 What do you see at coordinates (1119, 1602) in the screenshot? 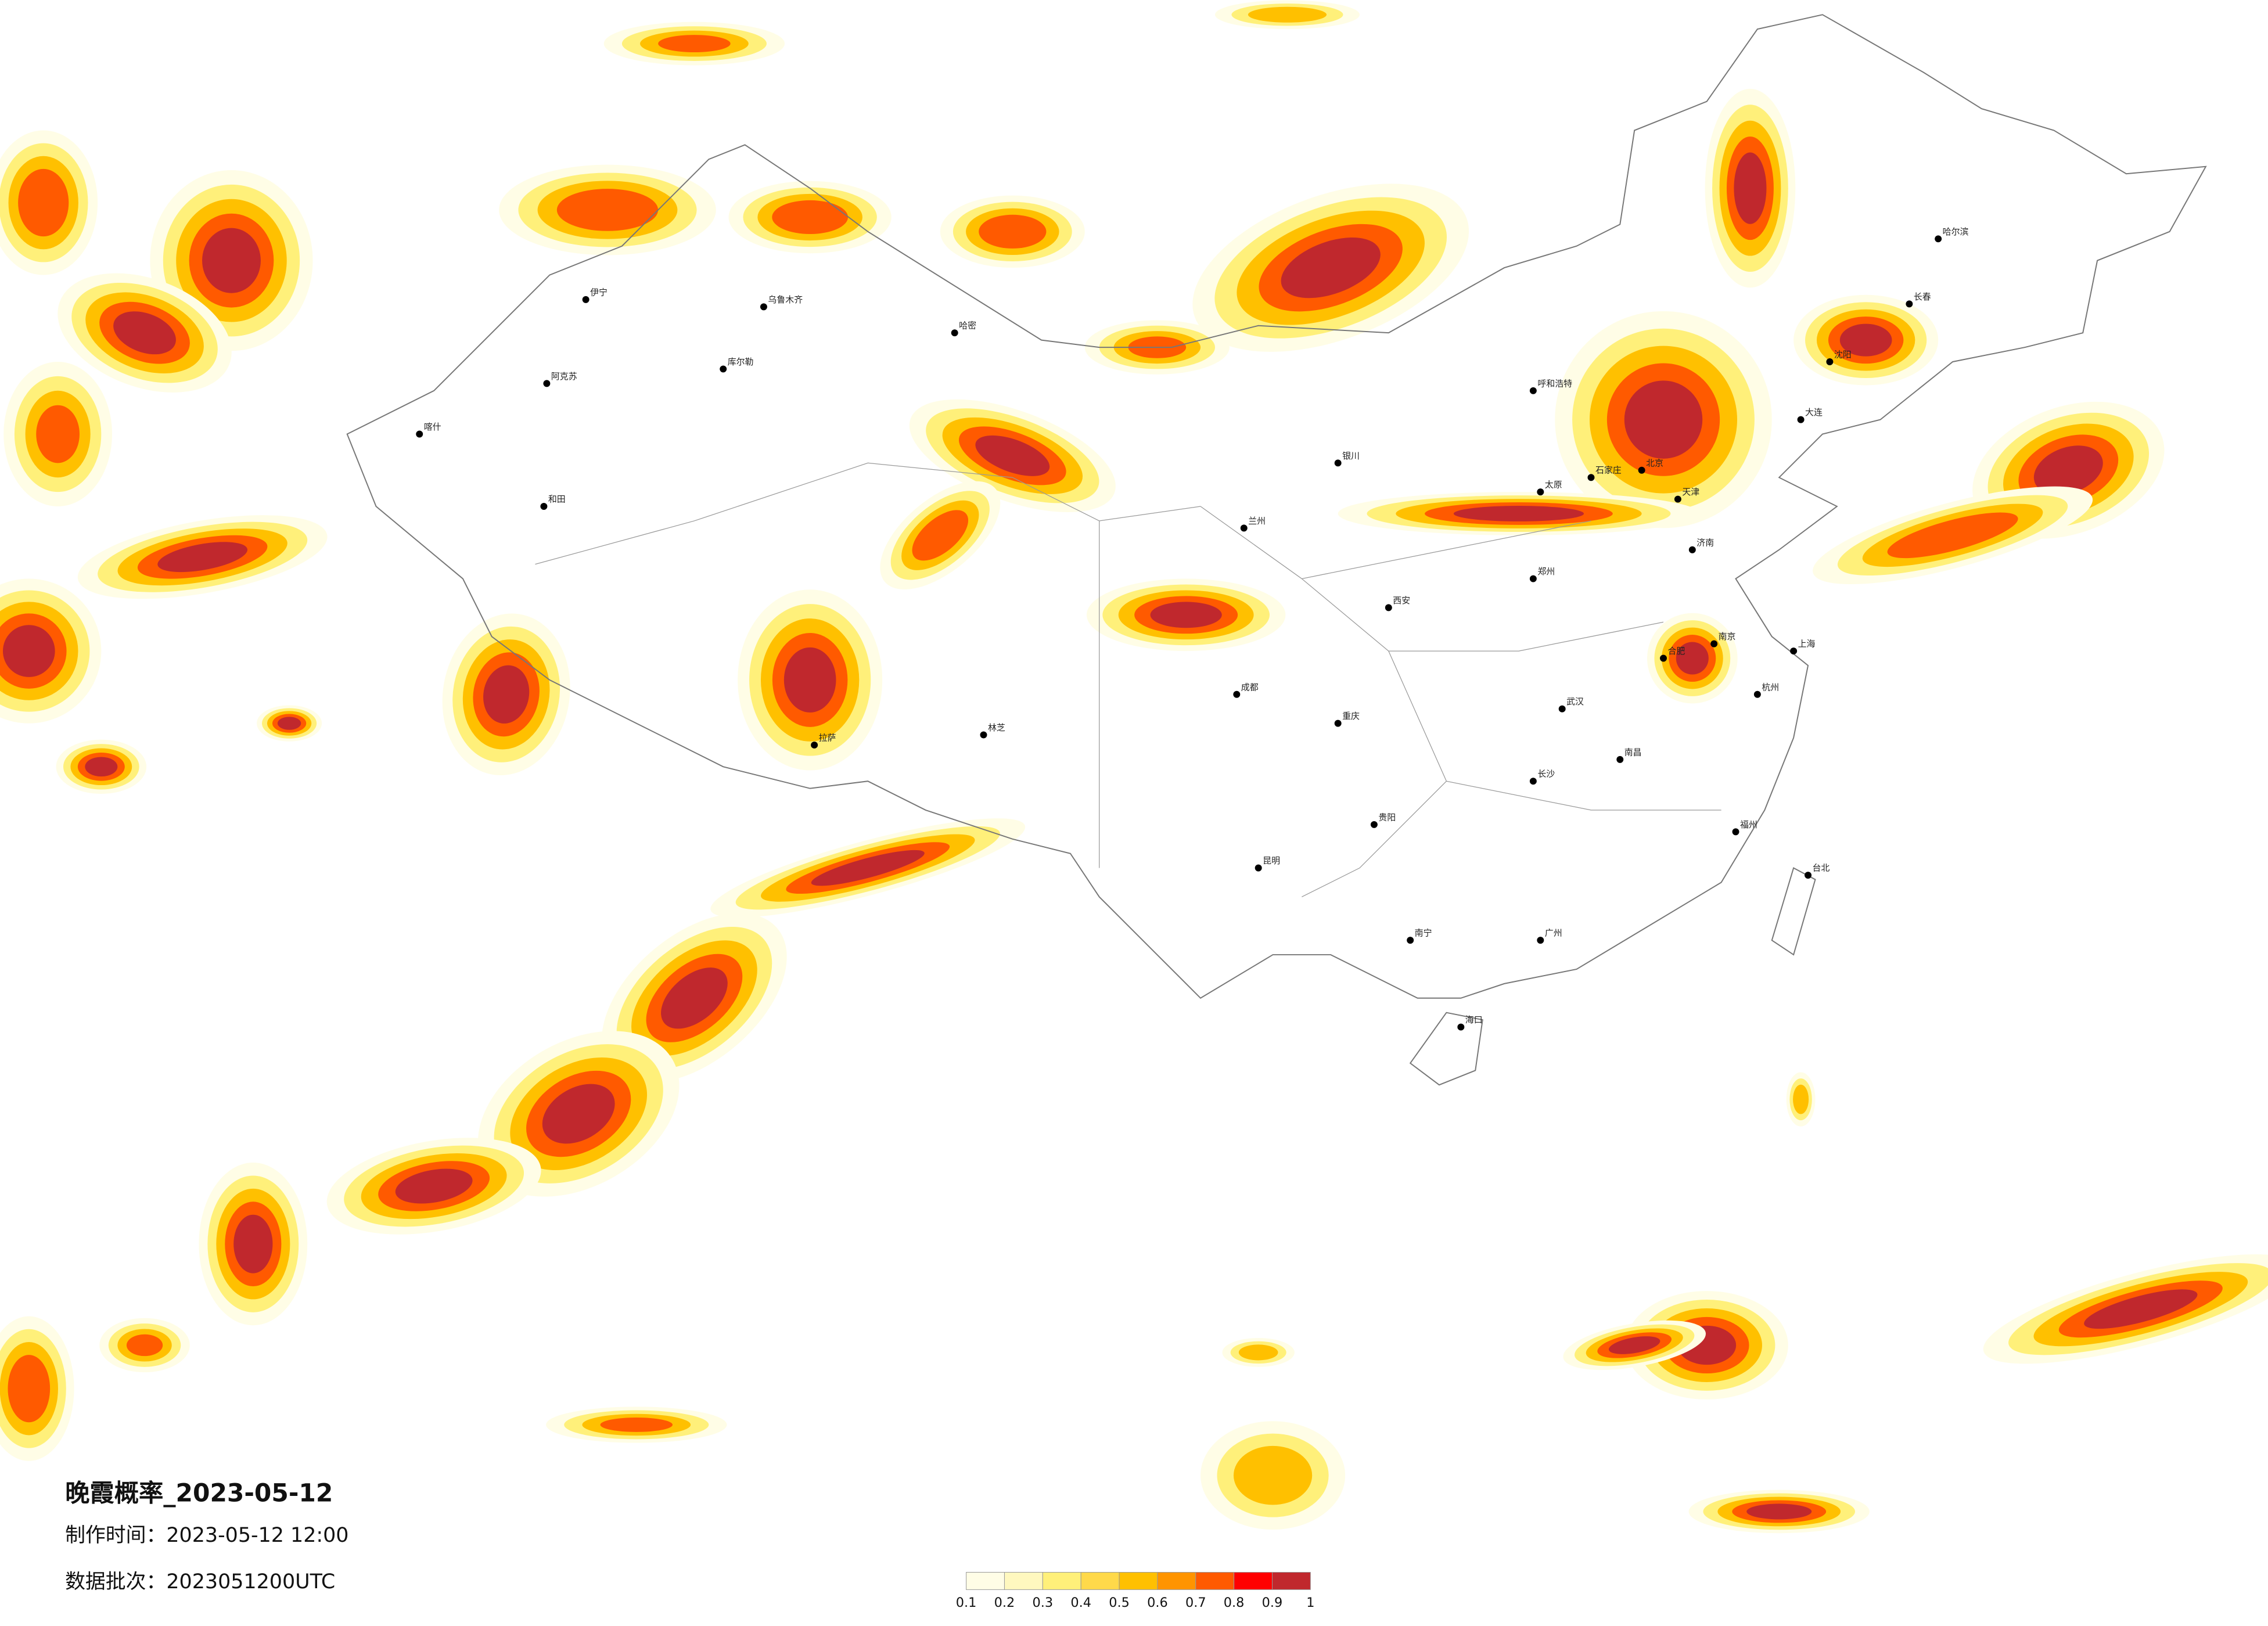
I see `legend-tick-label: 0.5` at bounding box center [1119, 1602].